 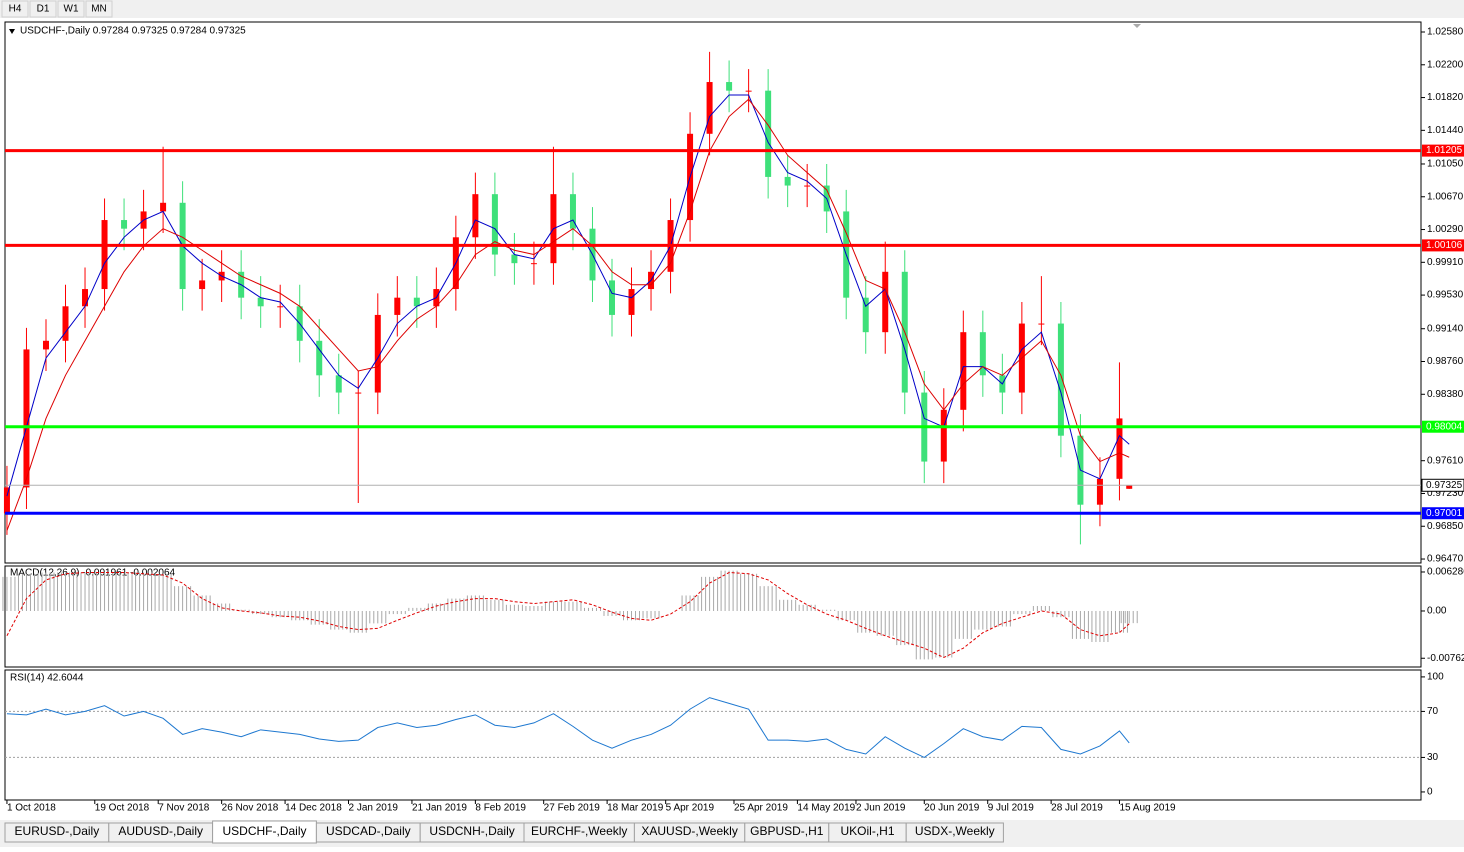 I want to click on timeframe-label: H4, so click(x=15, y=9).